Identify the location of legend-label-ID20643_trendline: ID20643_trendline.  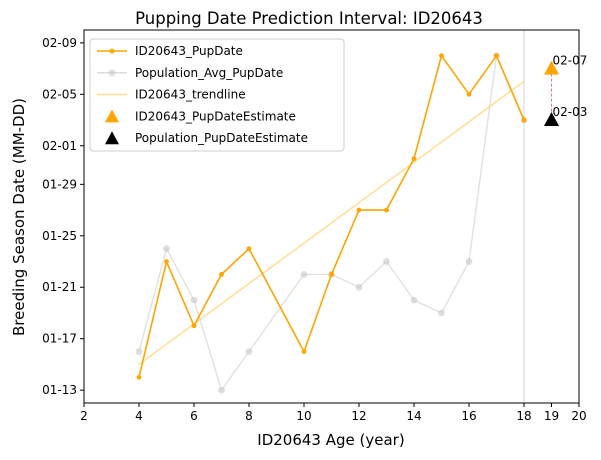
(190, 95).